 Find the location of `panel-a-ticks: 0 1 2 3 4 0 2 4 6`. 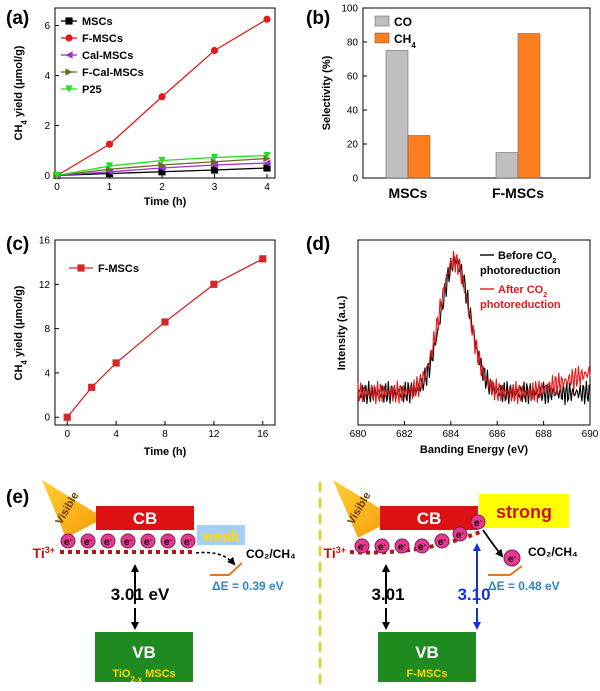

panel-a-ticks: 0 1 2 3 4 0 2 4 6 is located at coordinates (157, 107).